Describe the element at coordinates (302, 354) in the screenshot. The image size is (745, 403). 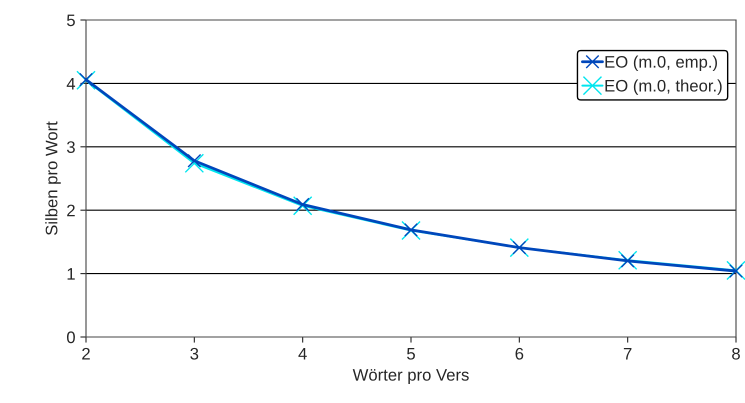
I see `x-tick-label: 4` at that location.